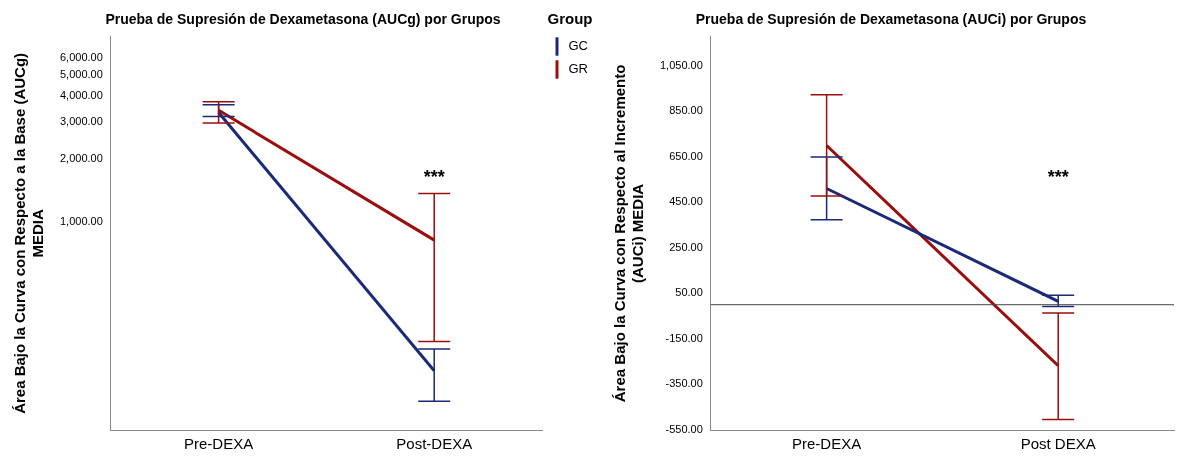  What do you see at coordinates (686, 201) in the screenshot?
I see `y-tick-label: 450.00` at bounding box center [686, 201].